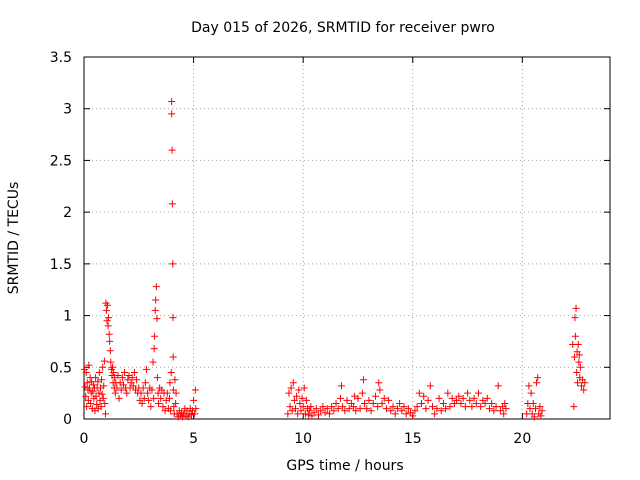  I want to click on y-tick-label: 1, so click(67, 317).